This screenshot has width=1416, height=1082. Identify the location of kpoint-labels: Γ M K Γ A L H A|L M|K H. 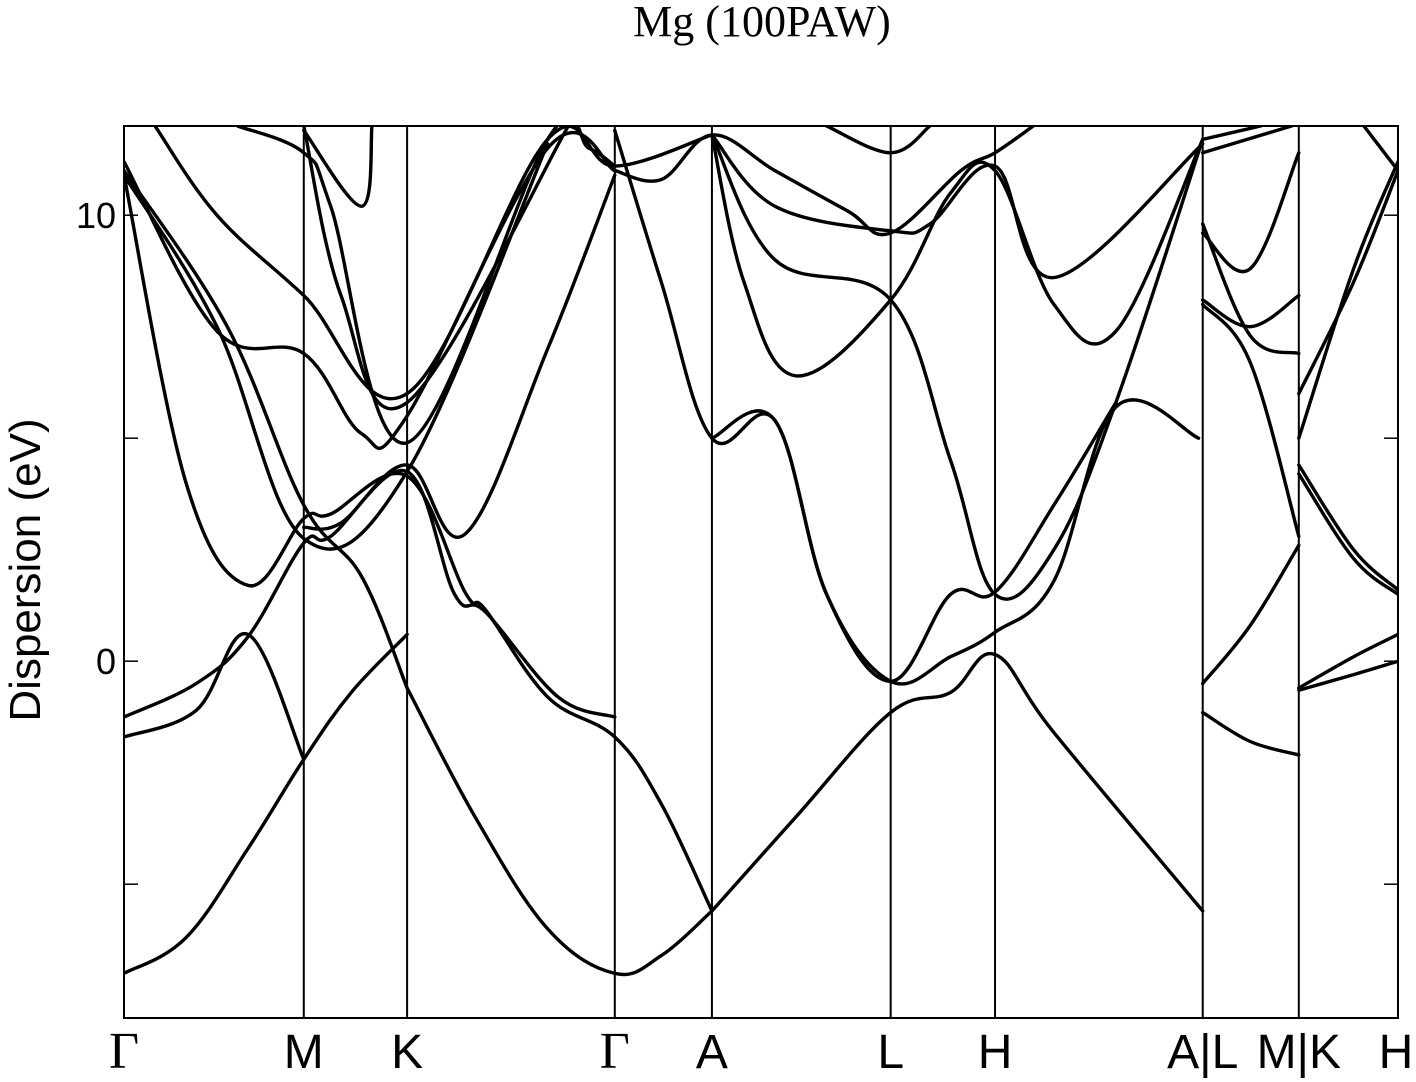
(761, 1051).